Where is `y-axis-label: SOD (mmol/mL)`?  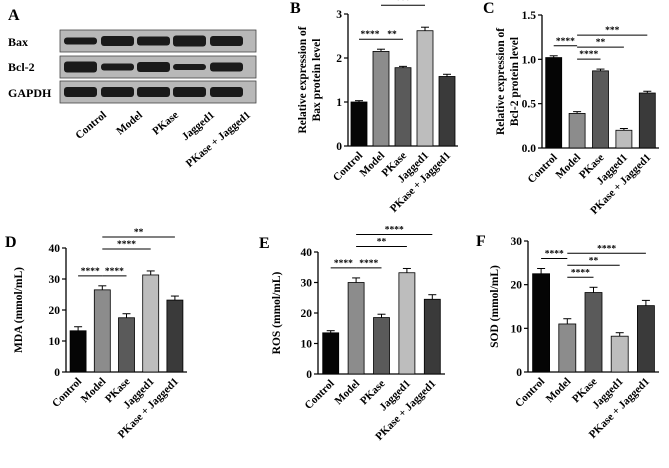 y-axis-label: SOD (mmol/mL) is located at coordinates (495, 306).